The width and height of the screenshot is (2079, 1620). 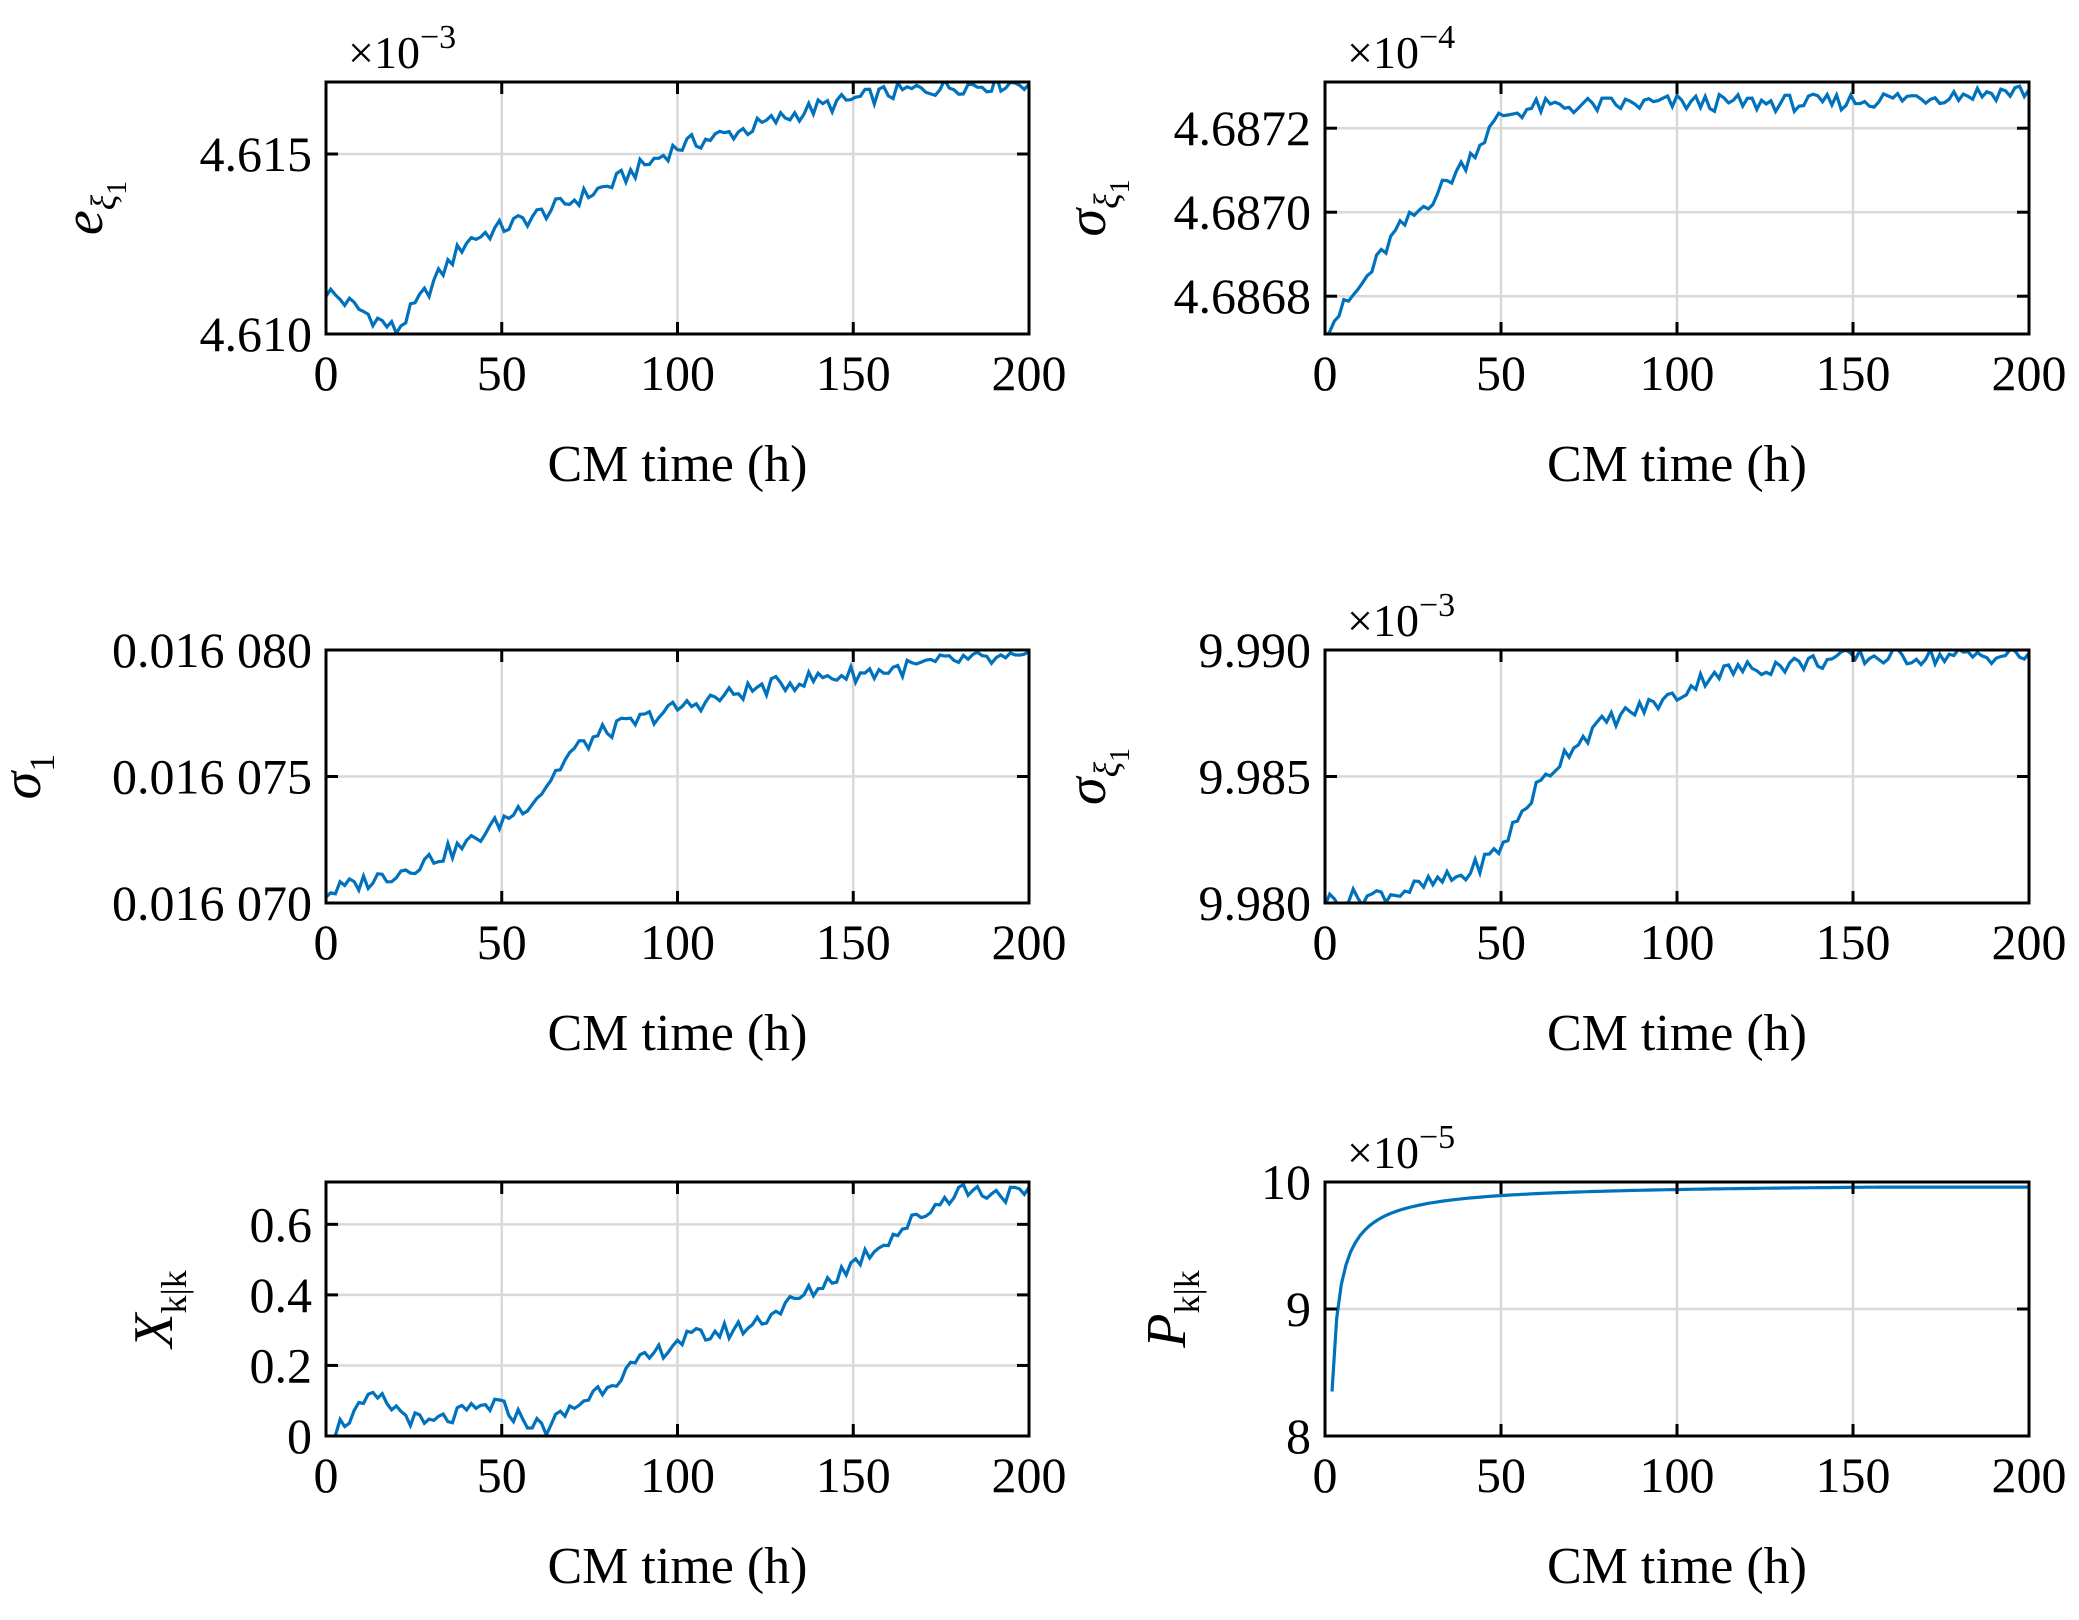 I want to click on y-tick-label: 9.990, so click(x=1255, y=650).